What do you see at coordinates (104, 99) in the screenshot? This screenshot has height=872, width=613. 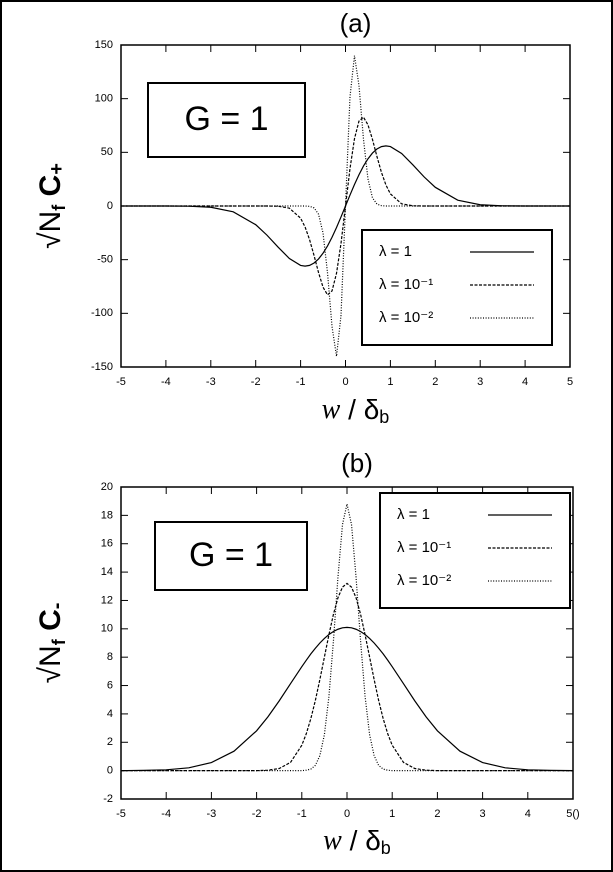 I see `y-tick-label: 100` at bounding box center [104, 99].